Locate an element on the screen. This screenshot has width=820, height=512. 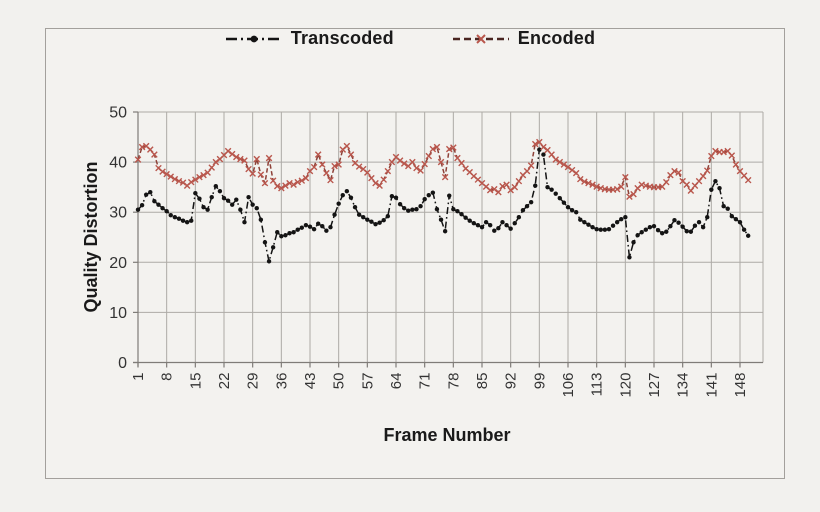
x-tick-label: 99 is located at coordinates (539, 381).